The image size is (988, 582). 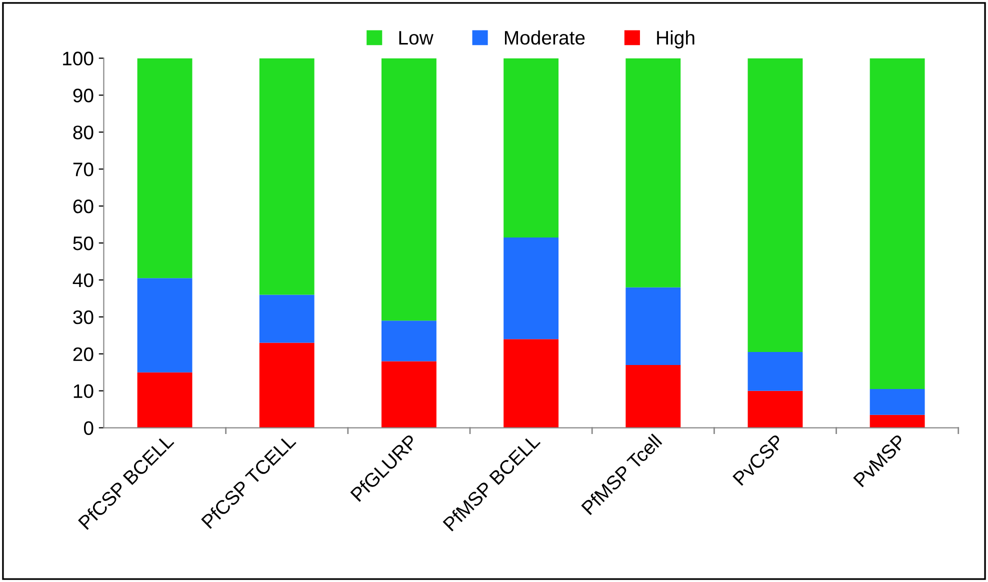 I want to click on legend-label: Moderate, so click(x=544, y=37).